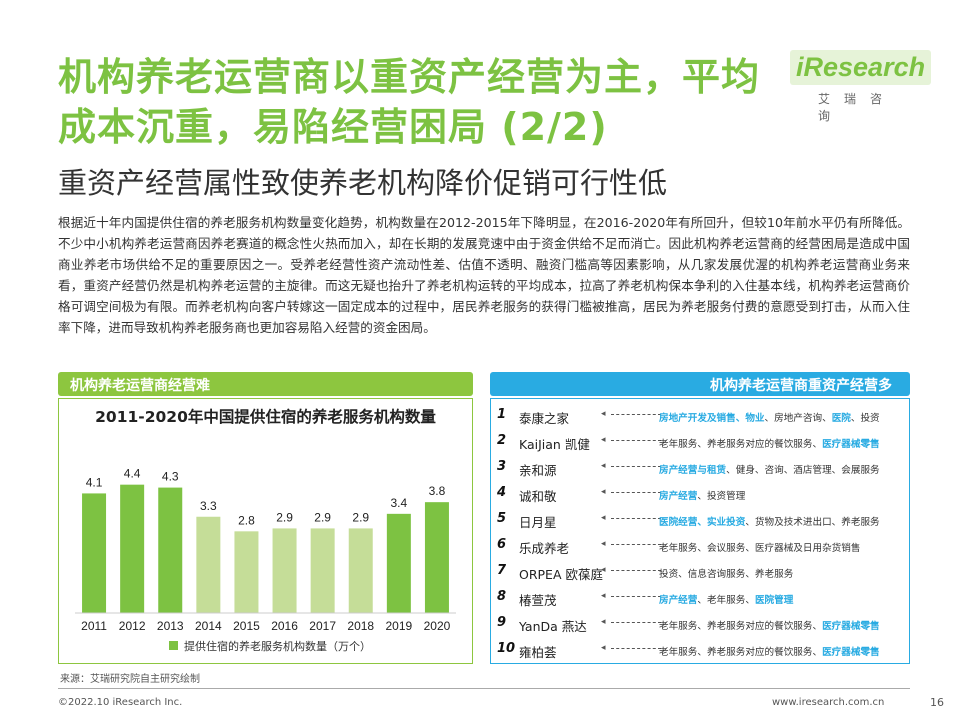 Image resolution: width=960 pixels, height=720 pixels. Describe the element at coordinates (246, 626) in the screenshot. I see `x-tick-label: 2015` at that location.